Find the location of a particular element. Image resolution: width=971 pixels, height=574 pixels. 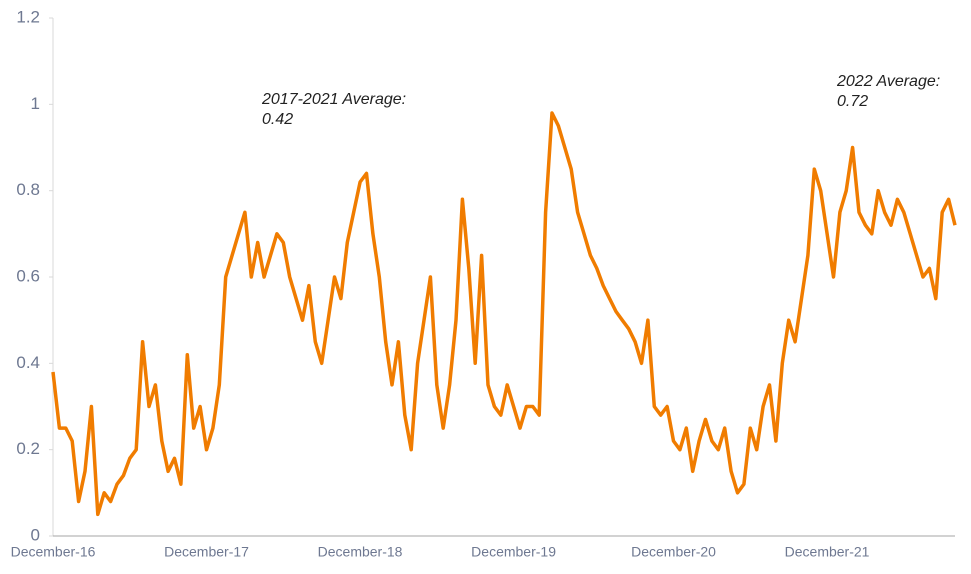

x-tick-label: December-18 is located at coordinates (360, 552).